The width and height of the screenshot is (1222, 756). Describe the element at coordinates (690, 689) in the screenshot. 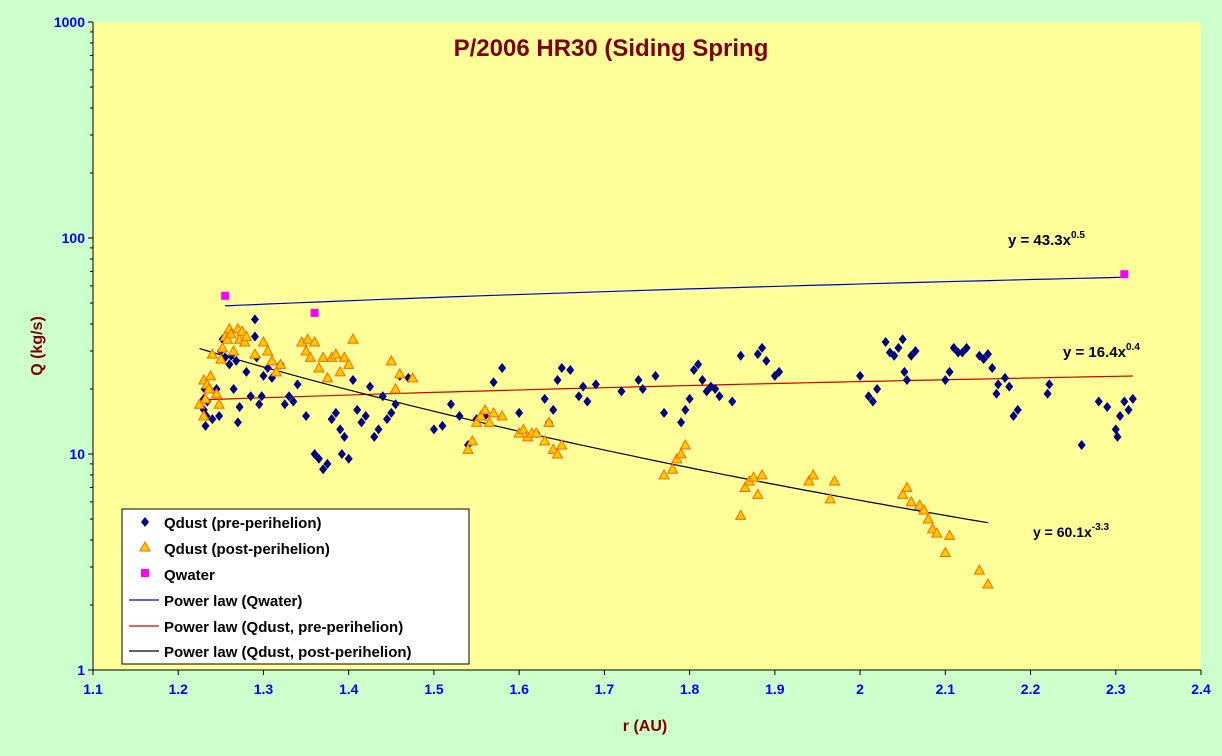

I see `x-tick-label: 1.8` at that location.